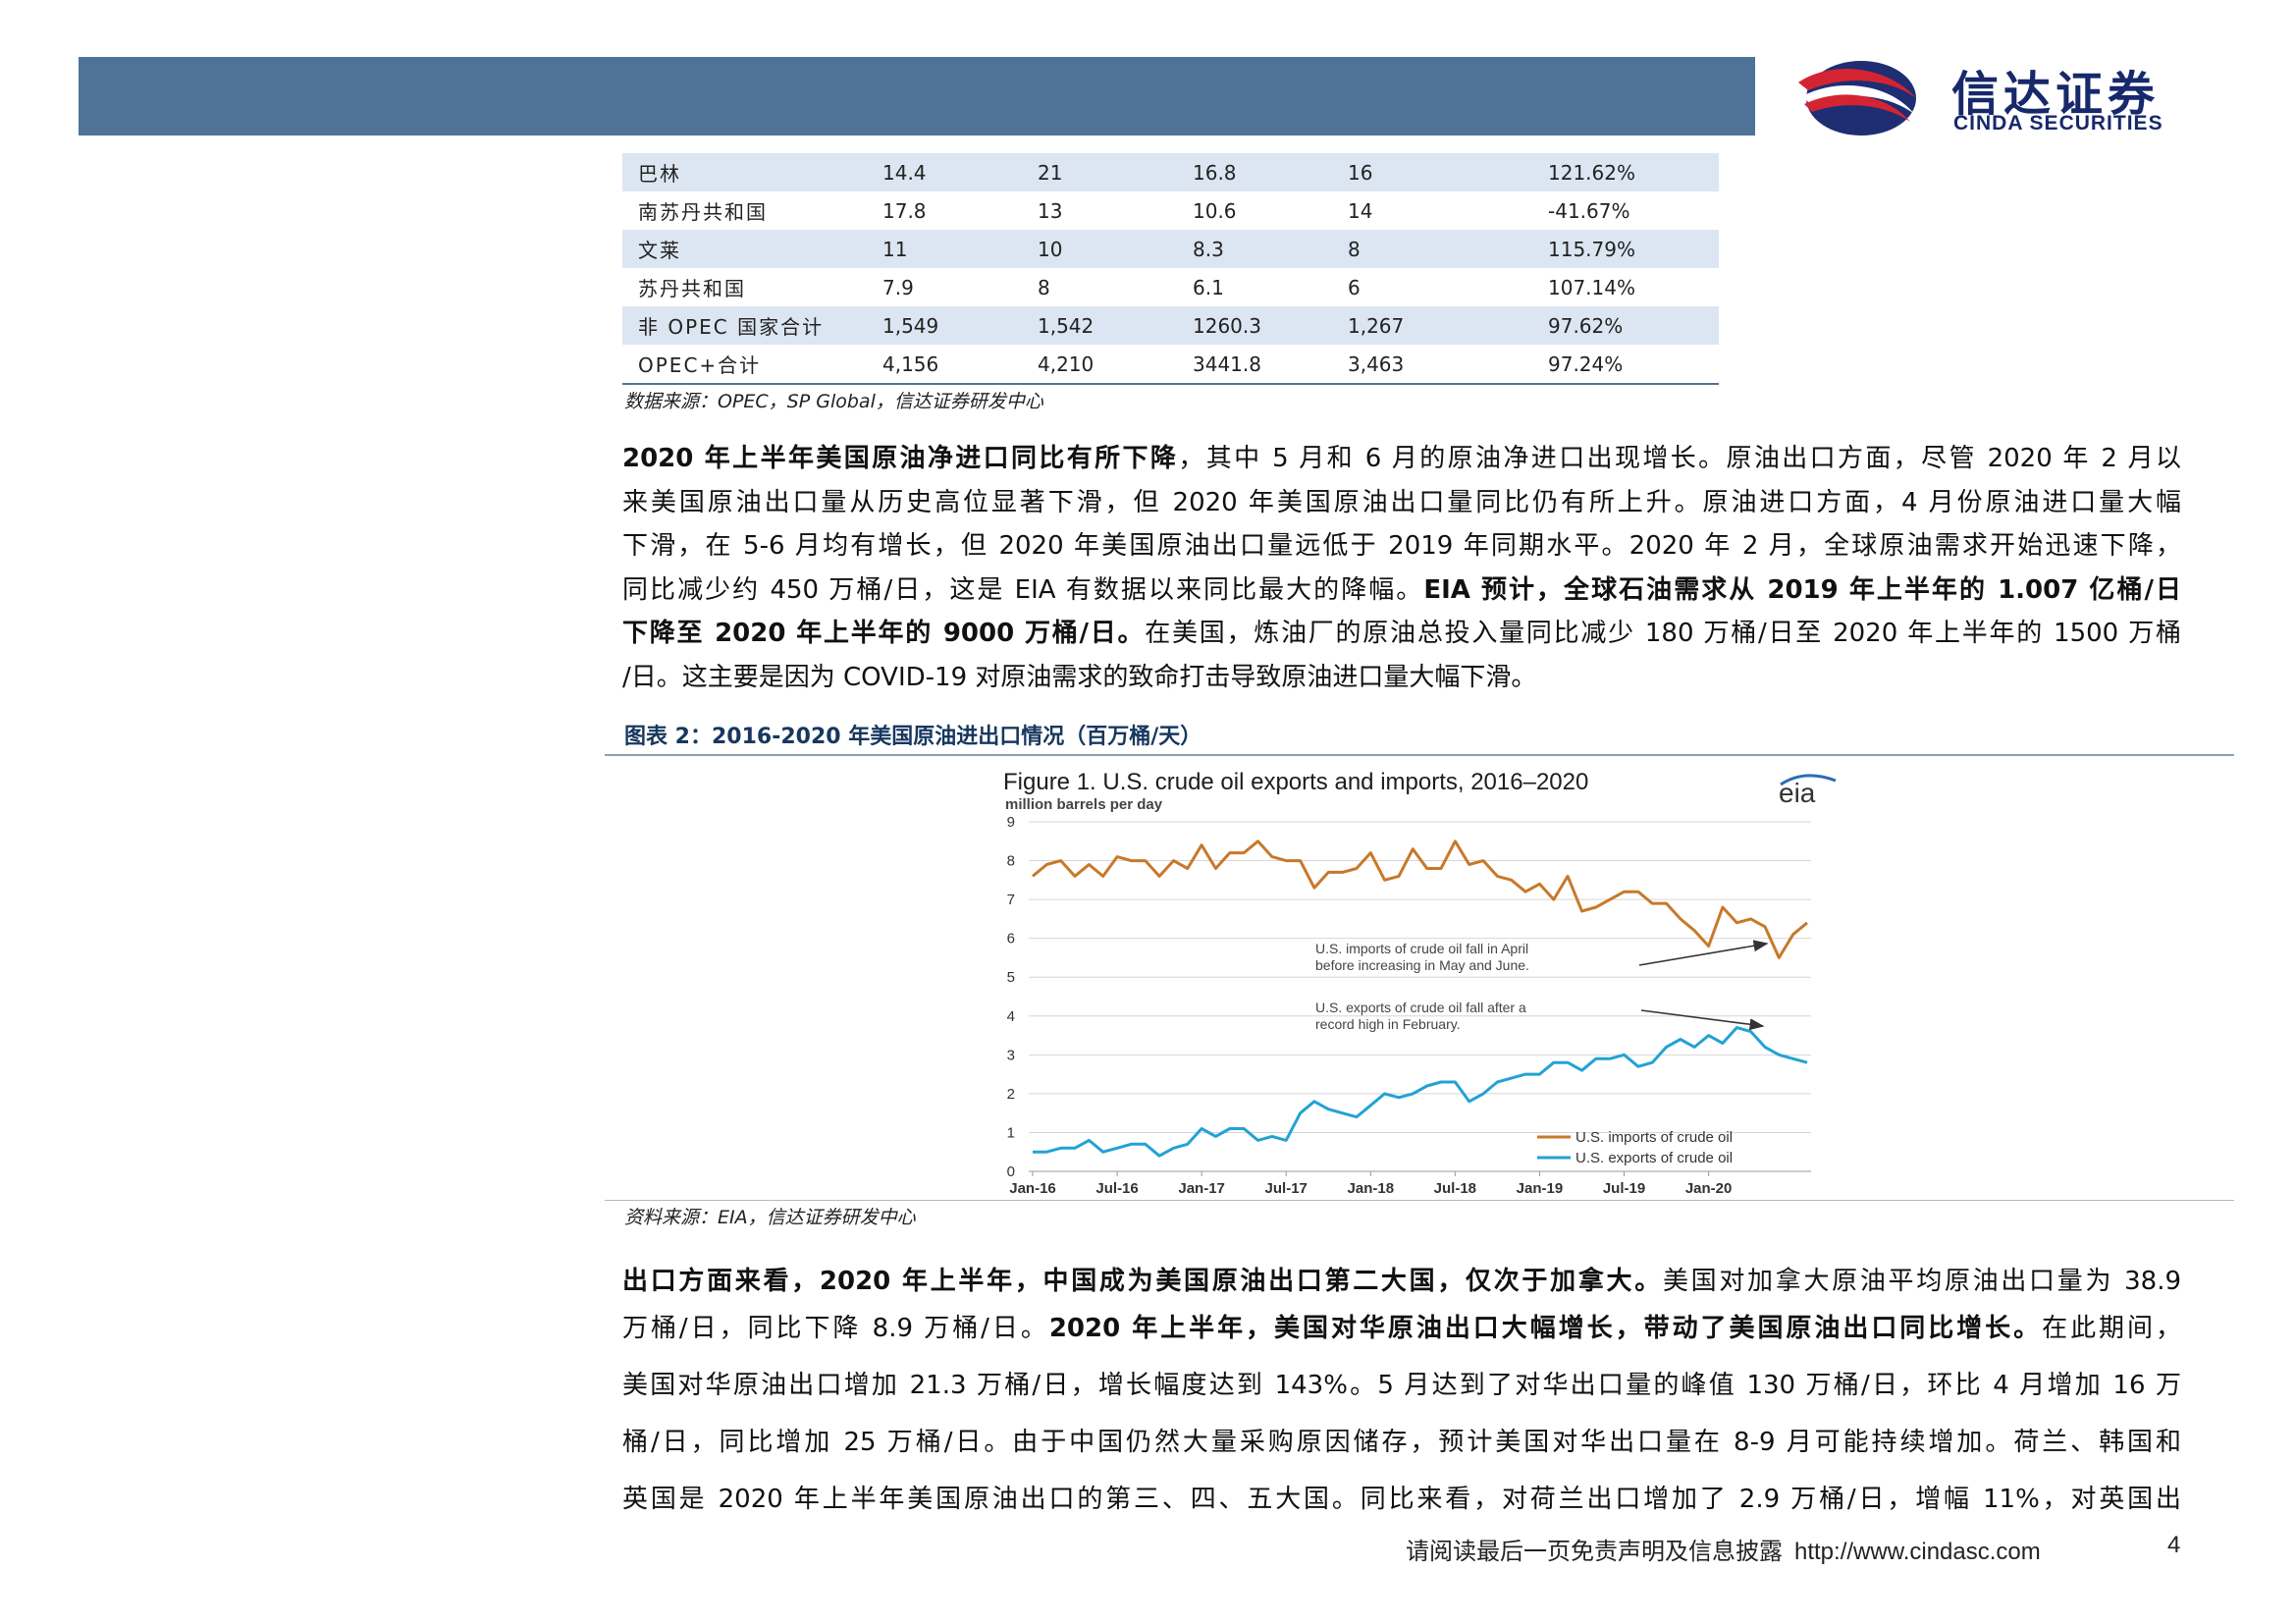 The image size is (2296, 1624). I want to click on annotation-exports-line1: U.S. exports of crude oil fall after a, so click(1420, 1007).